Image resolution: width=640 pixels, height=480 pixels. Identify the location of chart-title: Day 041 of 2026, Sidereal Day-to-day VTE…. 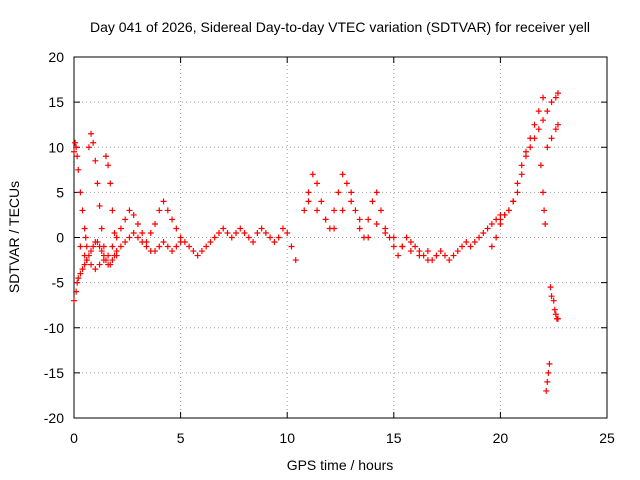
(340, 27).